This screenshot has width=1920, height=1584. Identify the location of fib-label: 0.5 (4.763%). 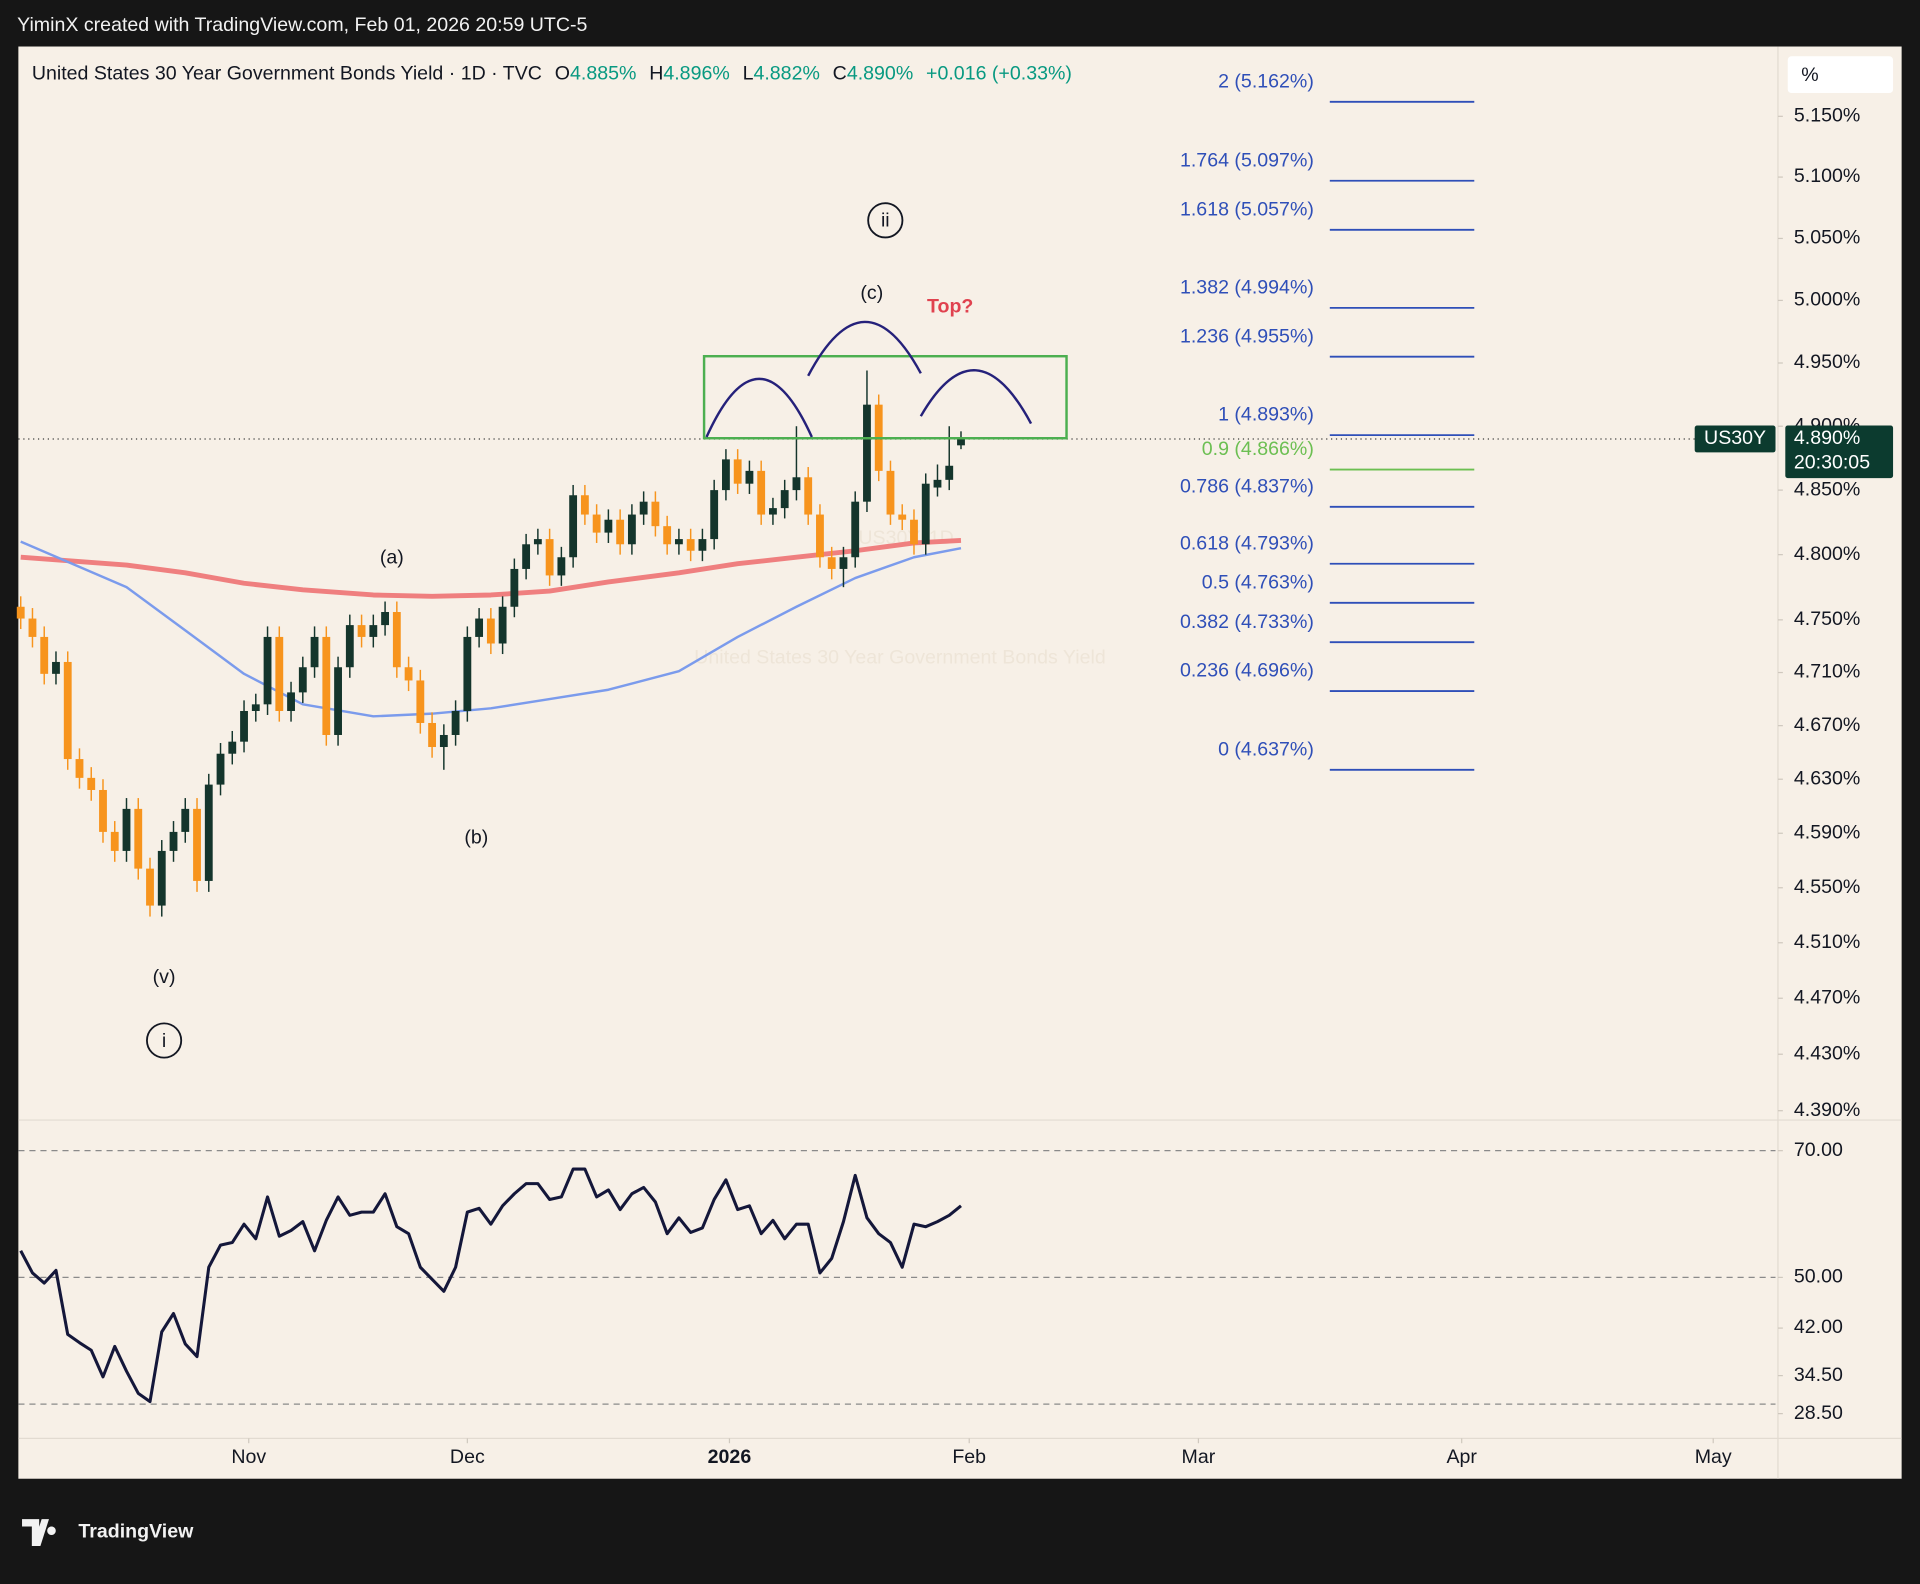
(1258, 582).